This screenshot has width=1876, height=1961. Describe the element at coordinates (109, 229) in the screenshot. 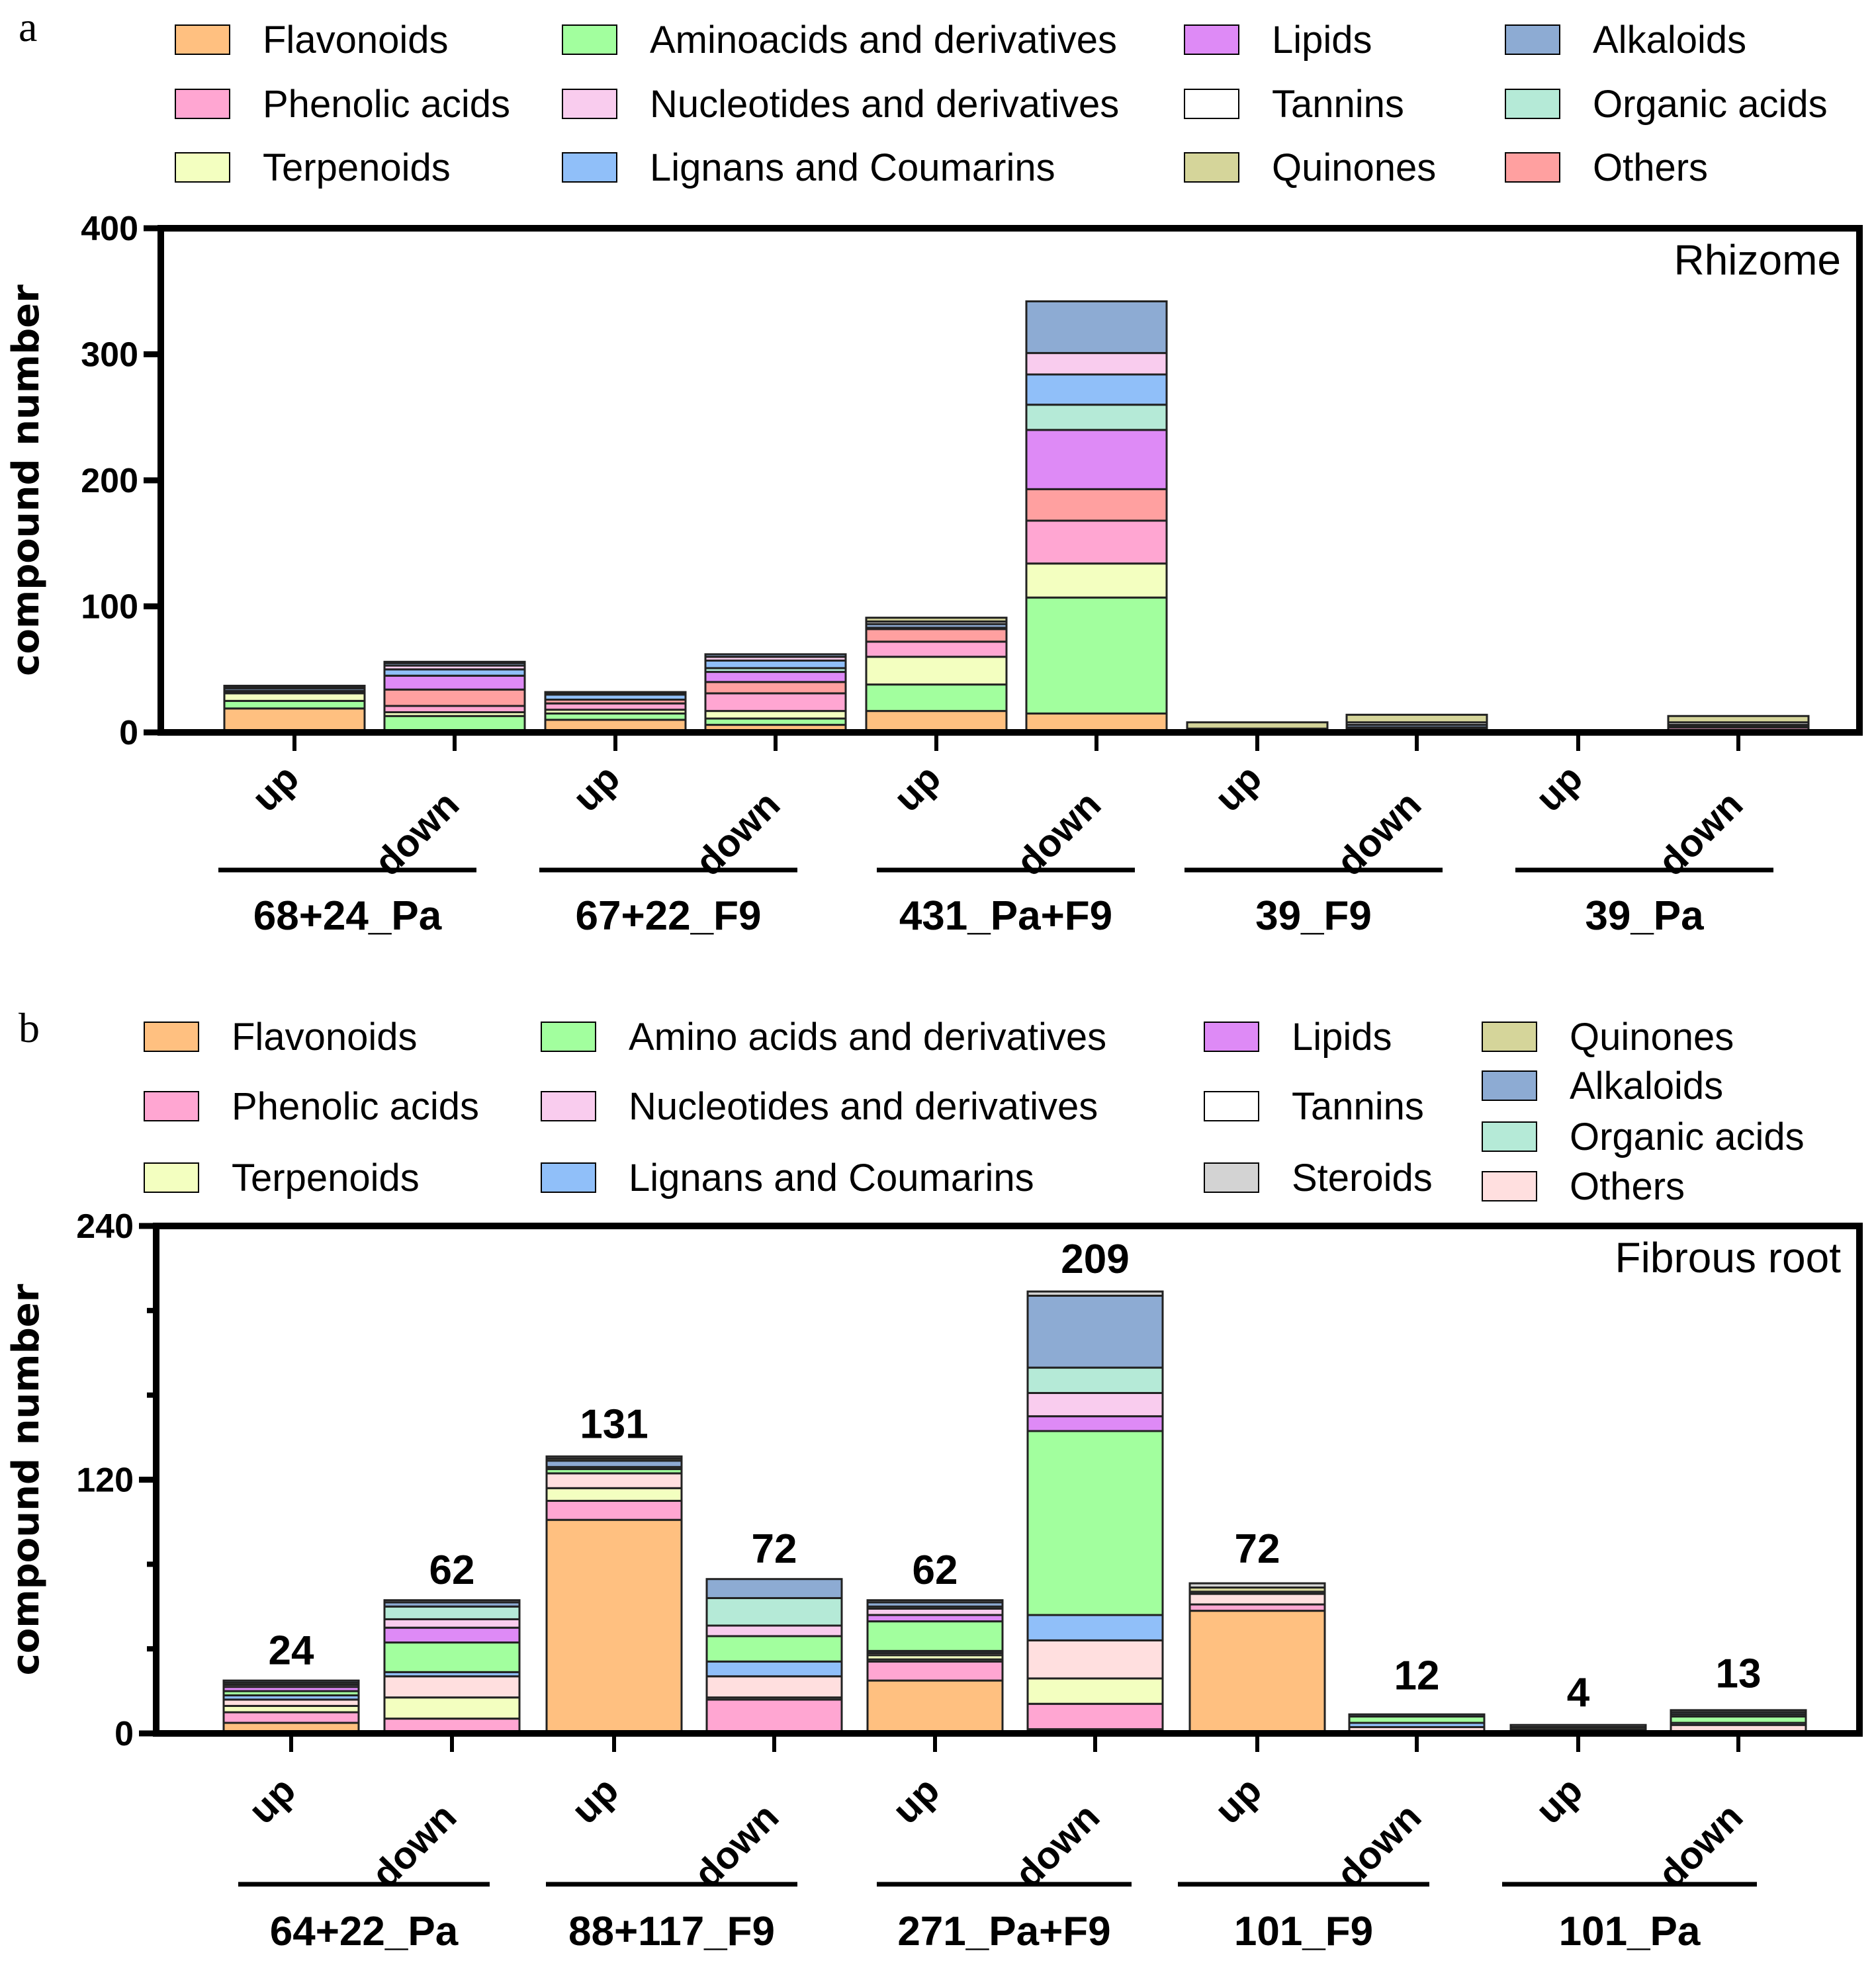

I see `y-tick-label: 400` at that location.